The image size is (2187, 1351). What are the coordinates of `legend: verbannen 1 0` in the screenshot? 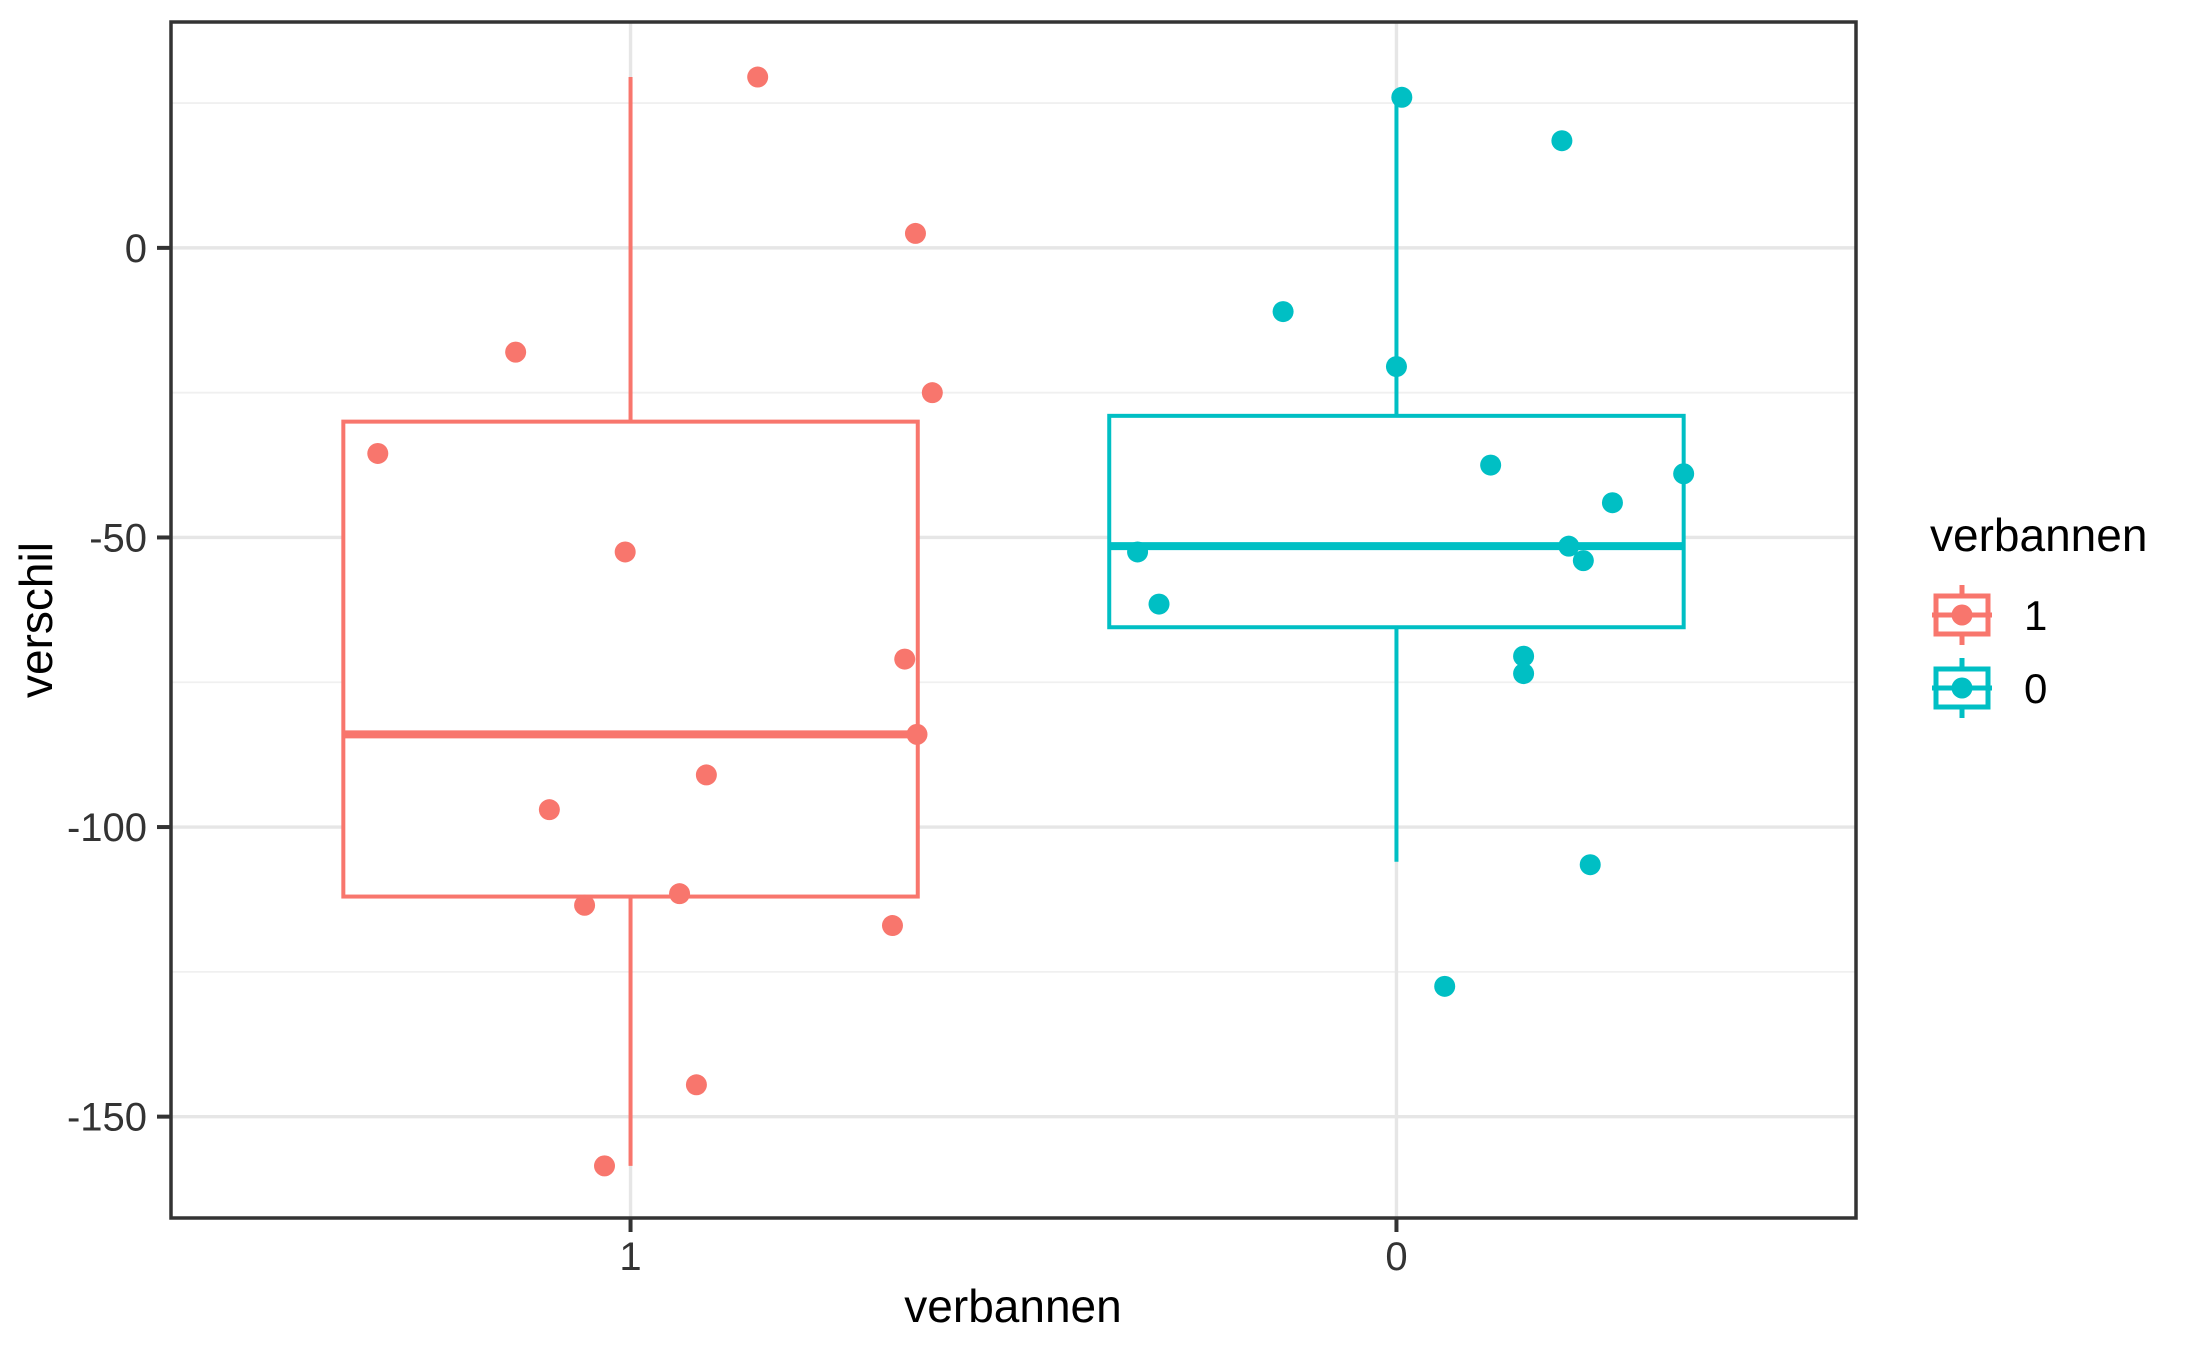 It's located at (2038, 613).